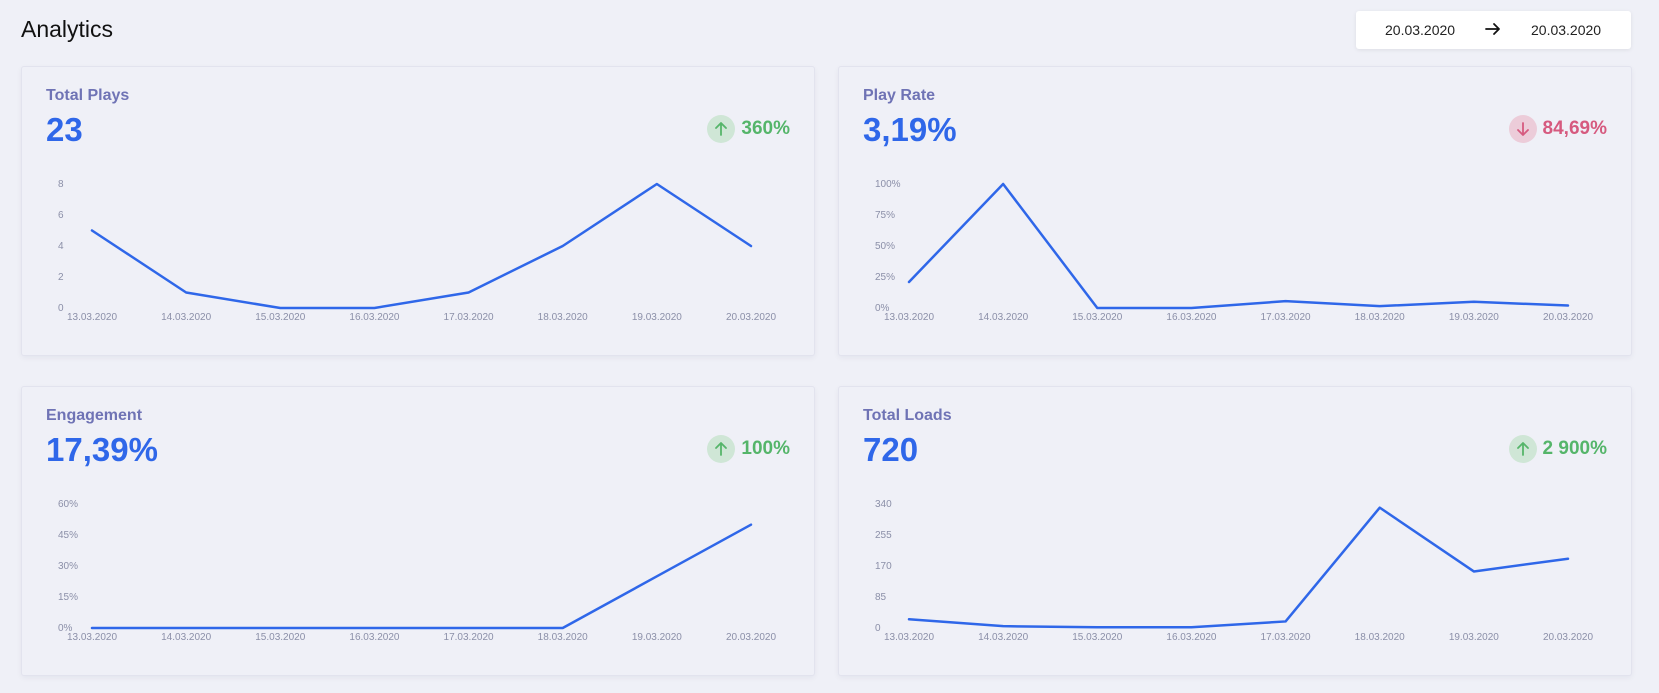 The height and width of the screenshot is (693, 1659). I want to click on change-label: 84,69%, so click(1574, 128).